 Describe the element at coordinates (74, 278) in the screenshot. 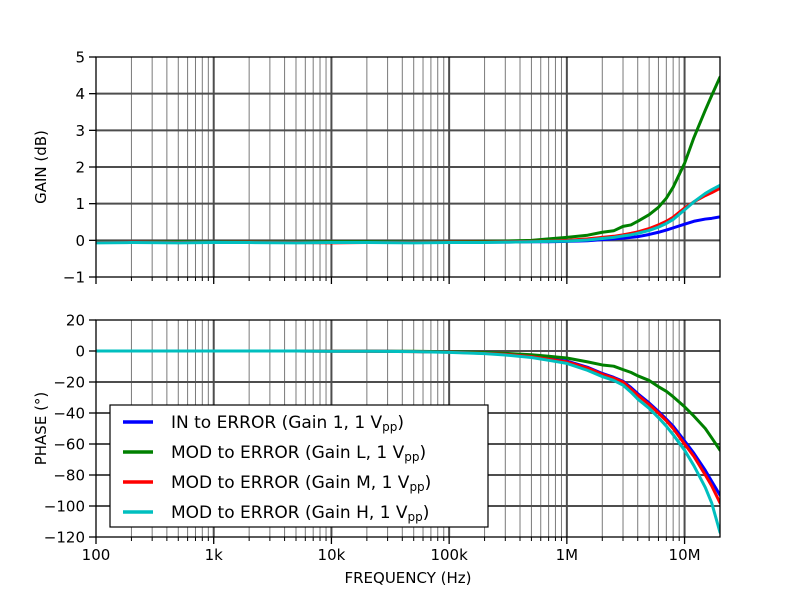

I see `y-tick-label: −1` at that location.